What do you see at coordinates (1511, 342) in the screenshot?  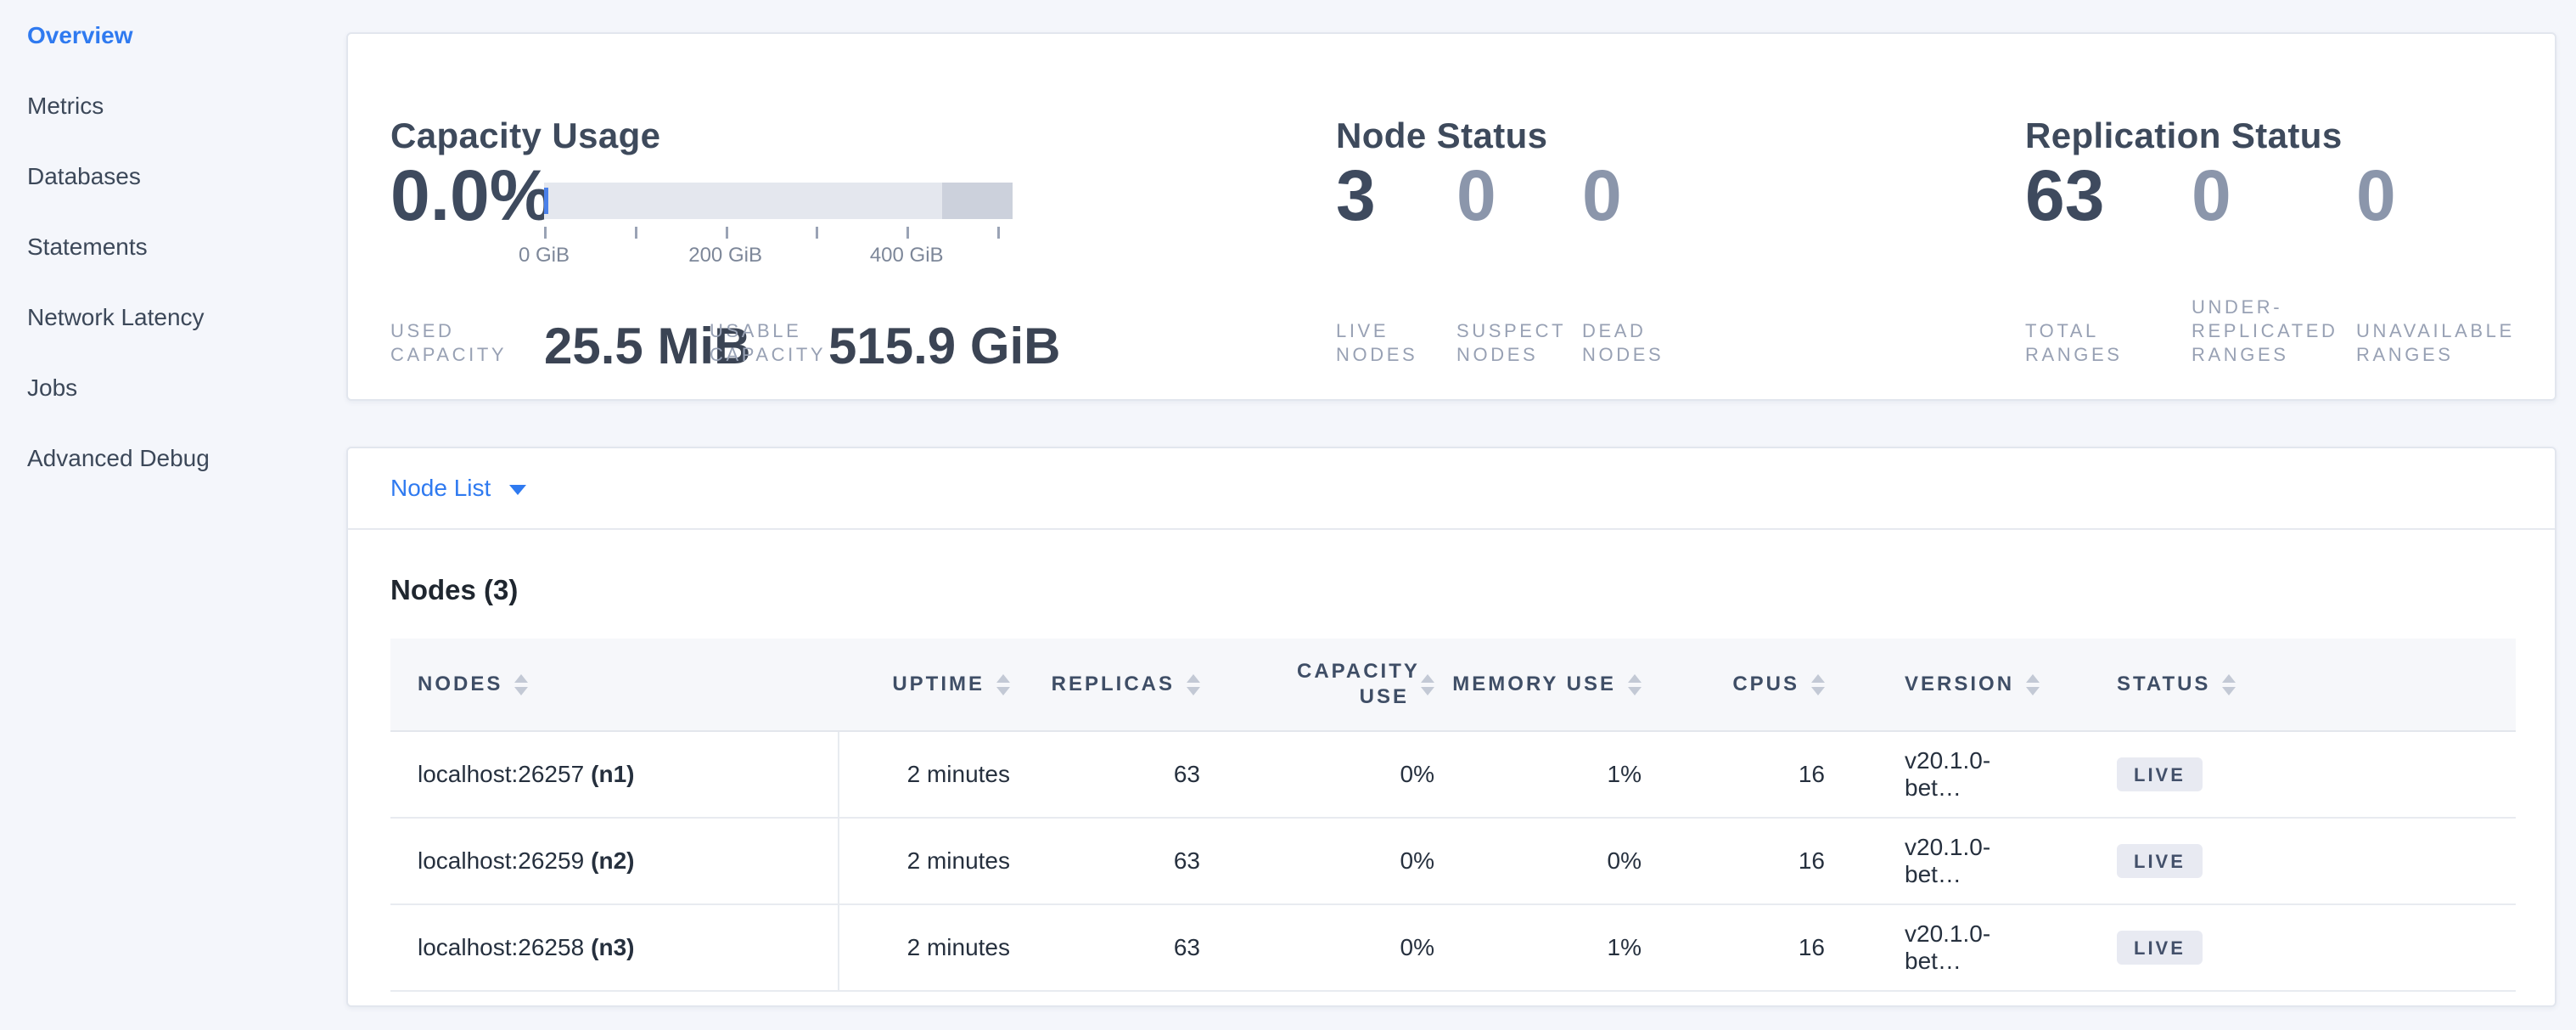 I see `suspect-nodes-label: SUSPECT NODES` at bounding box center [1511, 342].